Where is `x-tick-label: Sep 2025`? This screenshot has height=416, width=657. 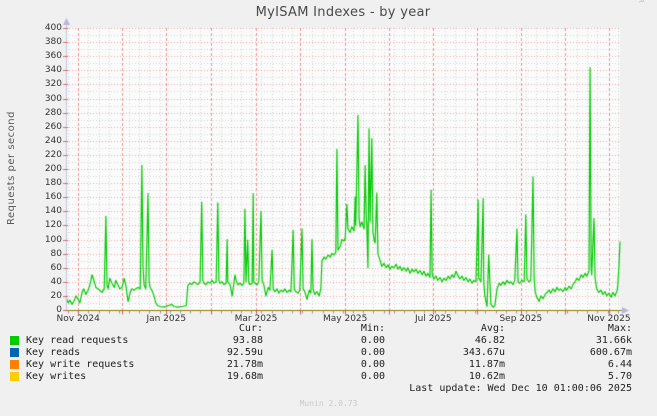
x-tick-label: Sep 2025 is located at coordinates (521, 319).